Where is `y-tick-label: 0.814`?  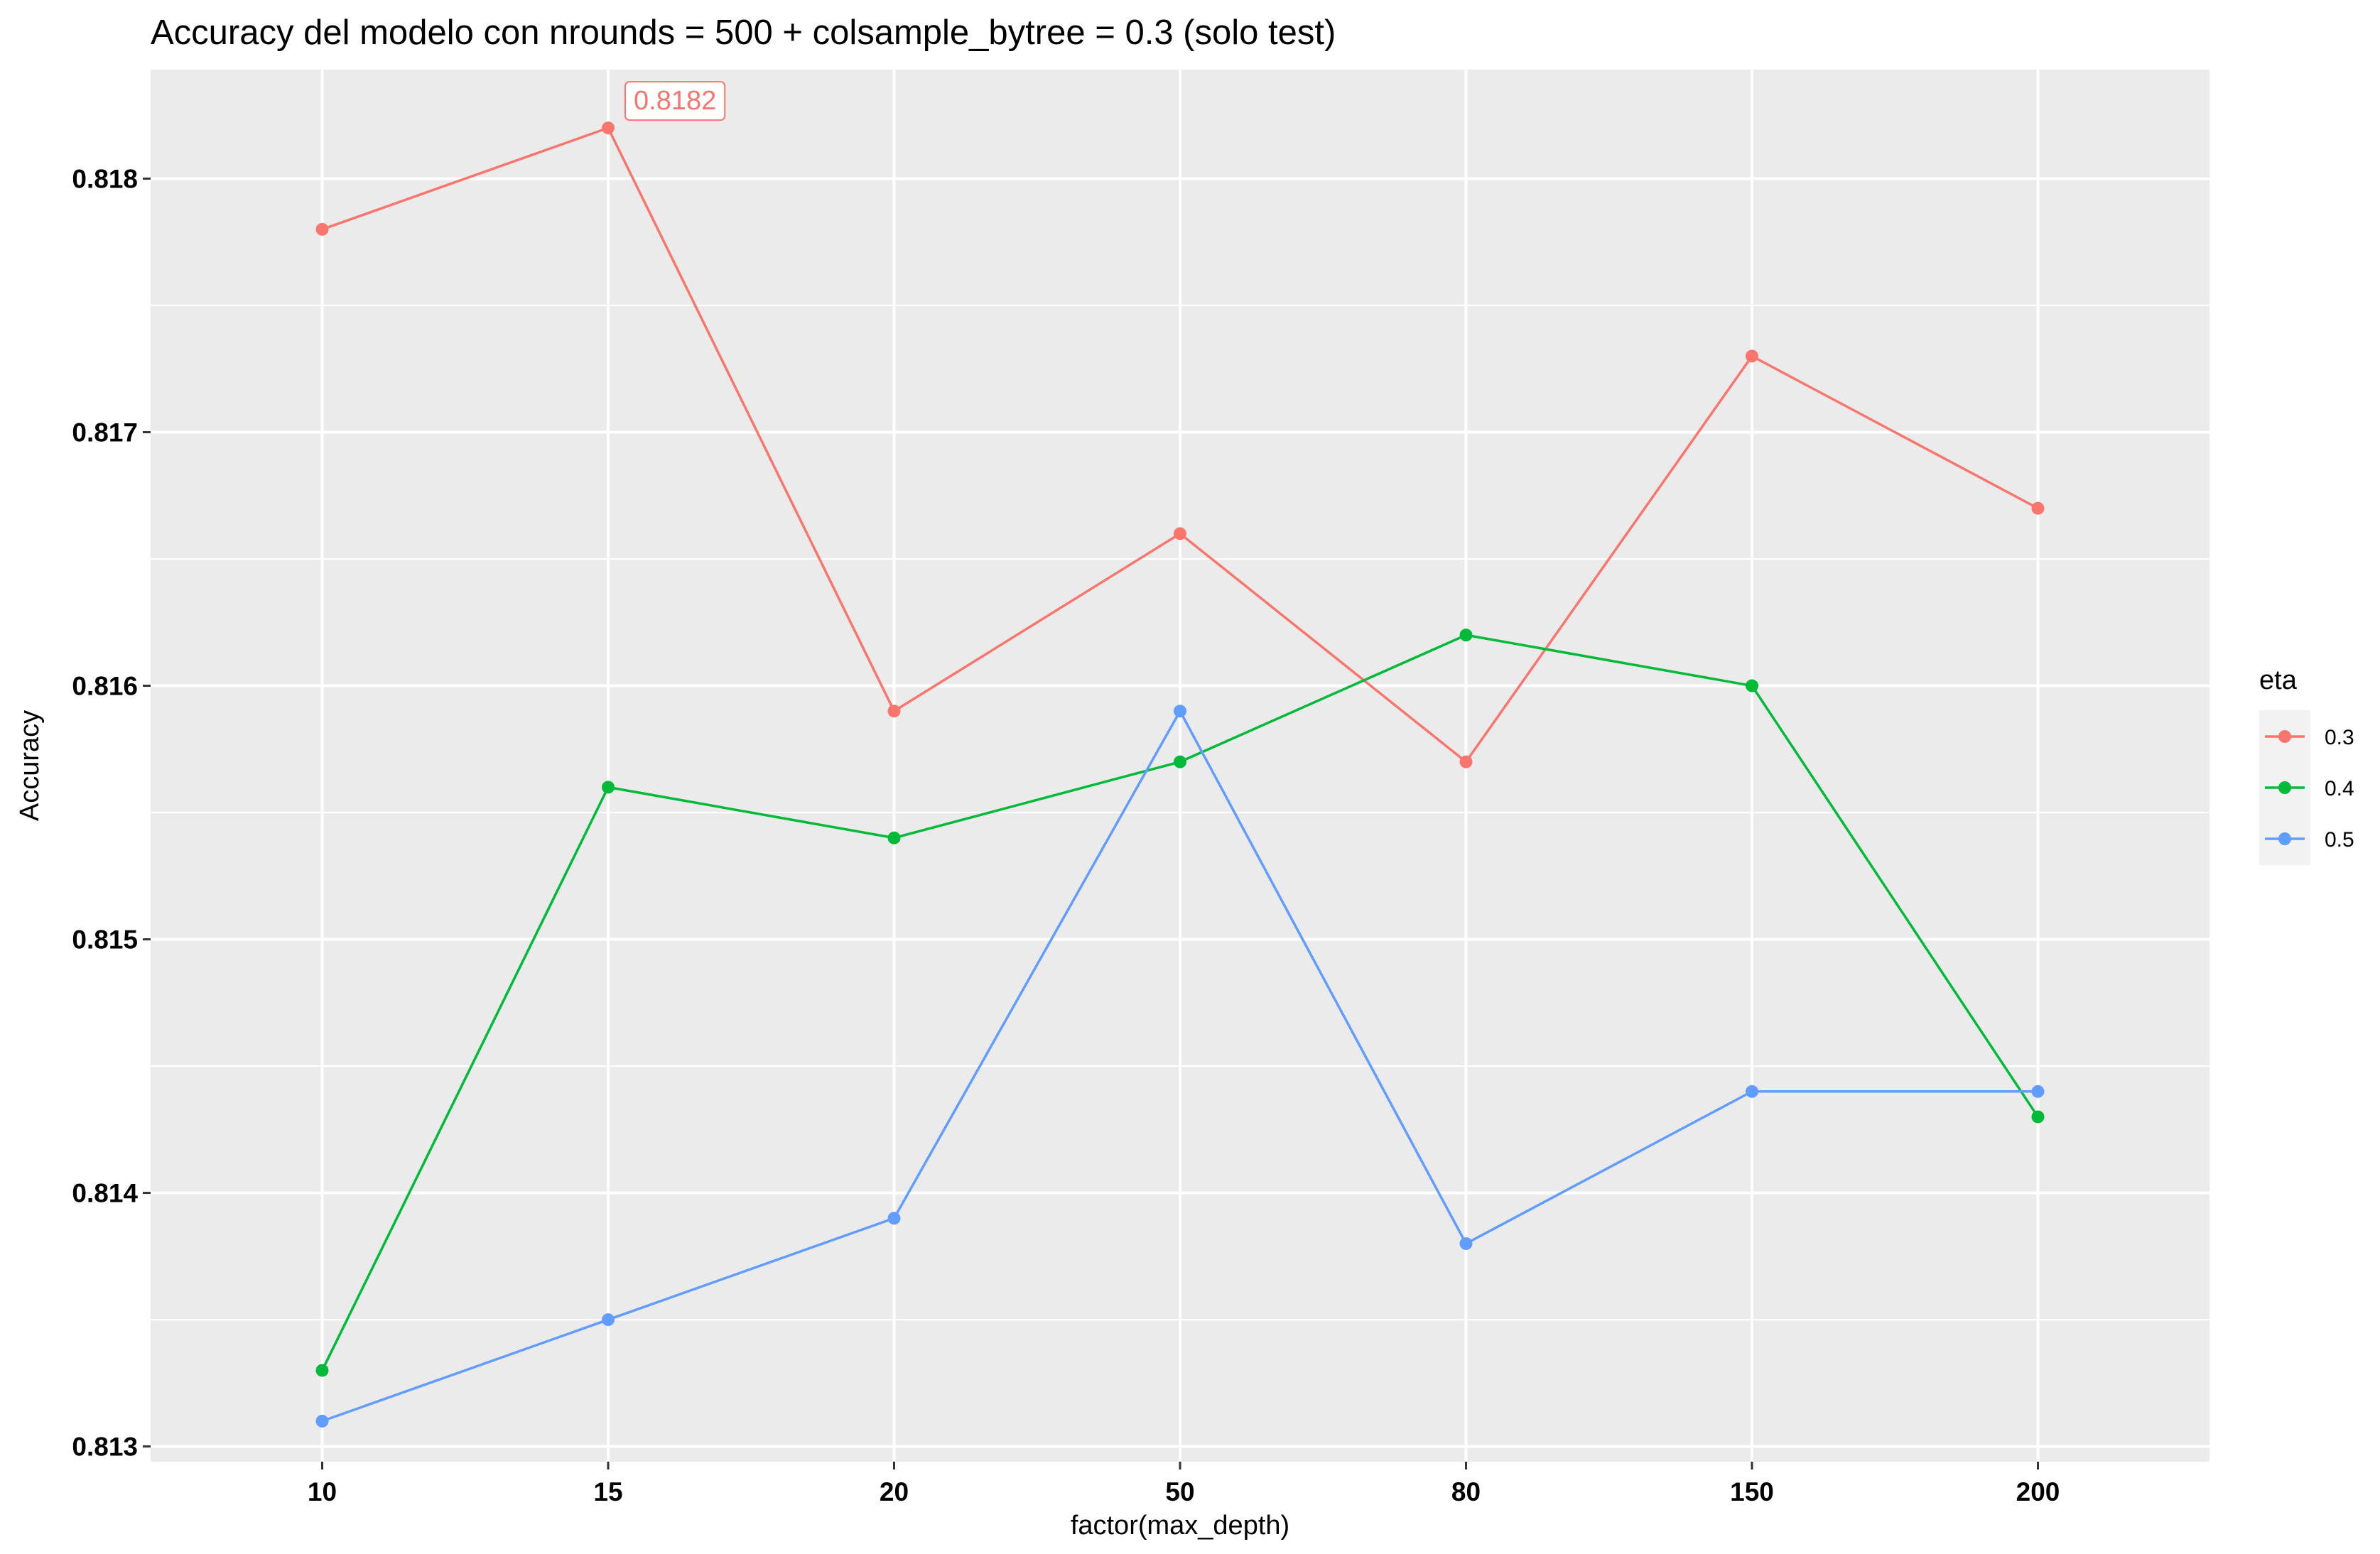 y-tick-label: 0.814 is located at coordinates (105, 1193).